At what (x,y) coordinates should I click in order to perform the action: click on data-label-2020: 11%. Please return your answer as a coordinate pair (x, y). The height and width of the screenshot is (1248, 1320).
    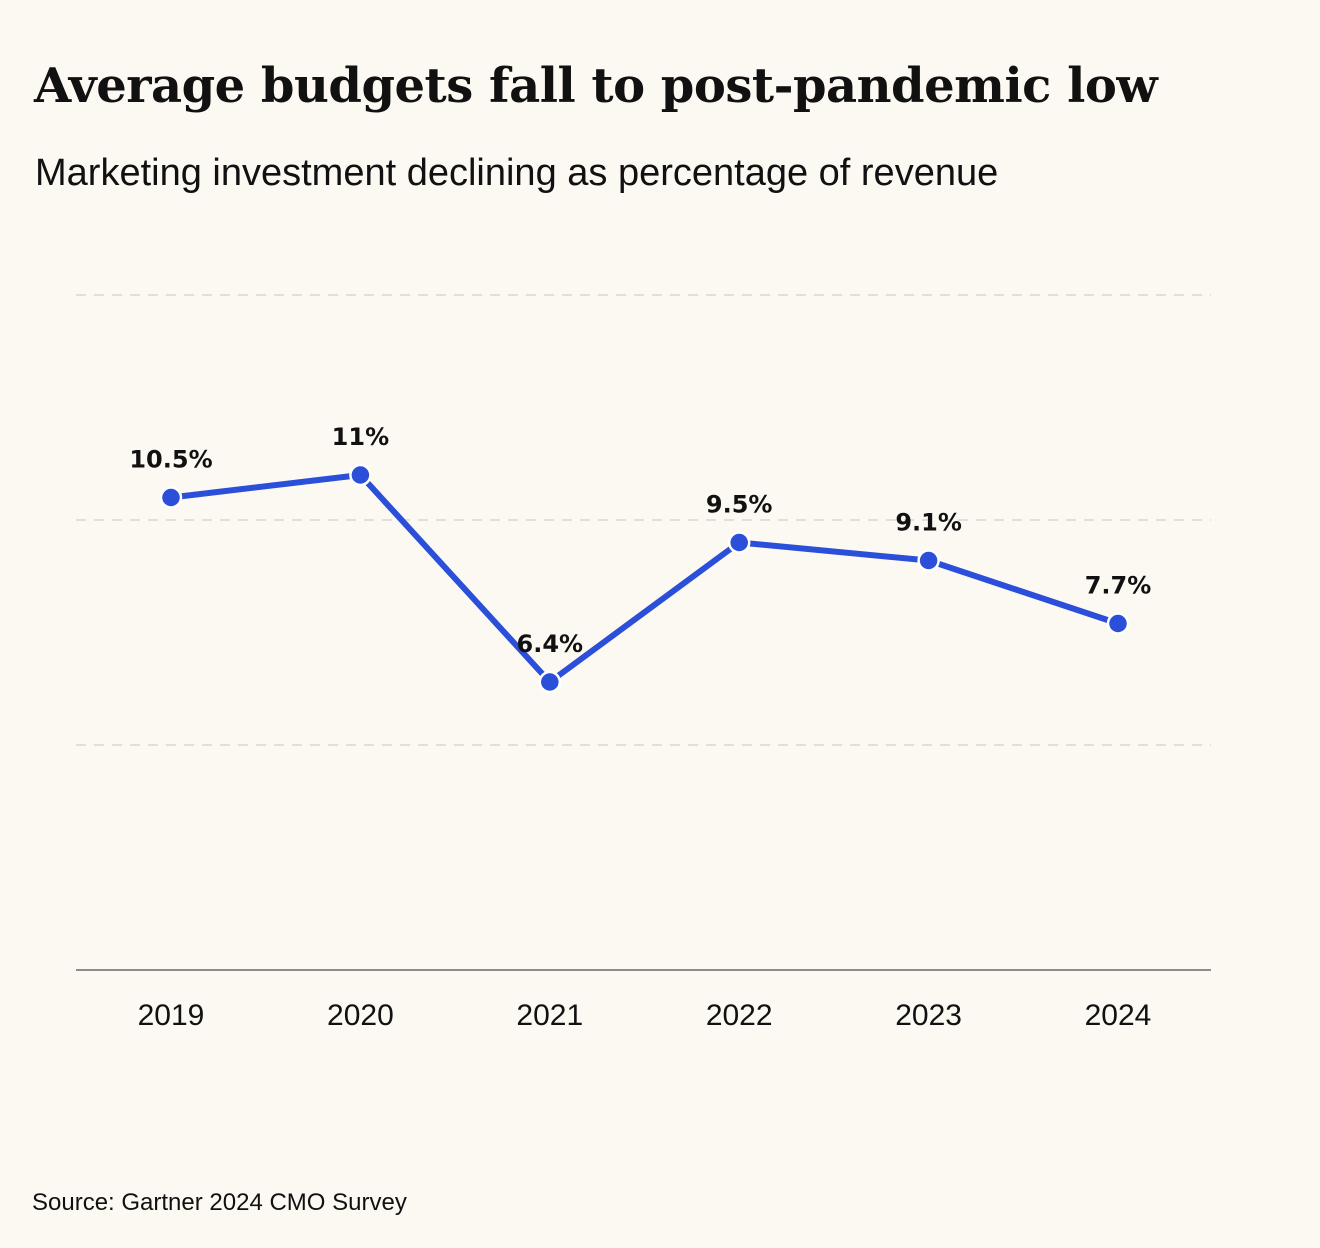
    Looking at the image, I should click on (360, 437).